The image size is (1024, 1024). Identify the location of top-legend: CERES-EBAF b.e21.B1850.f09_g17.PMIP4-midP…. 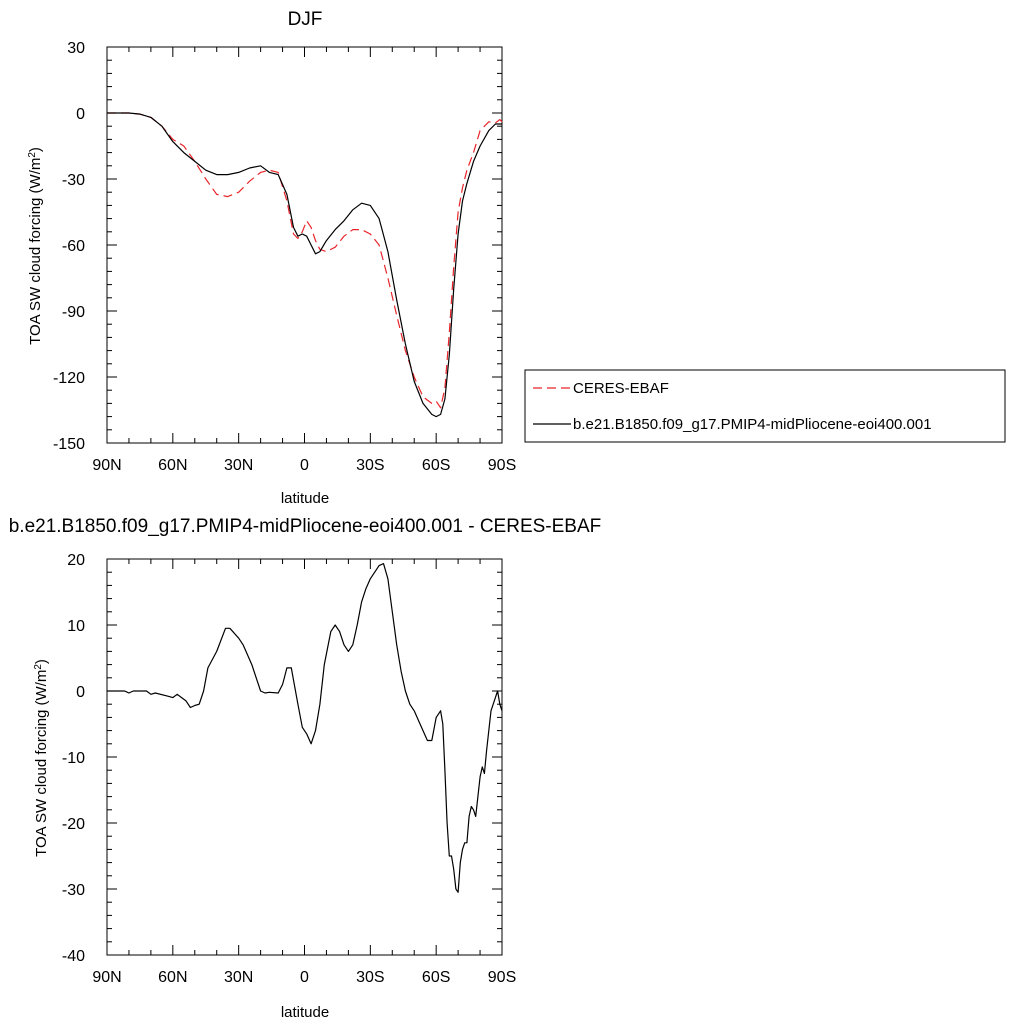
(765, 406).